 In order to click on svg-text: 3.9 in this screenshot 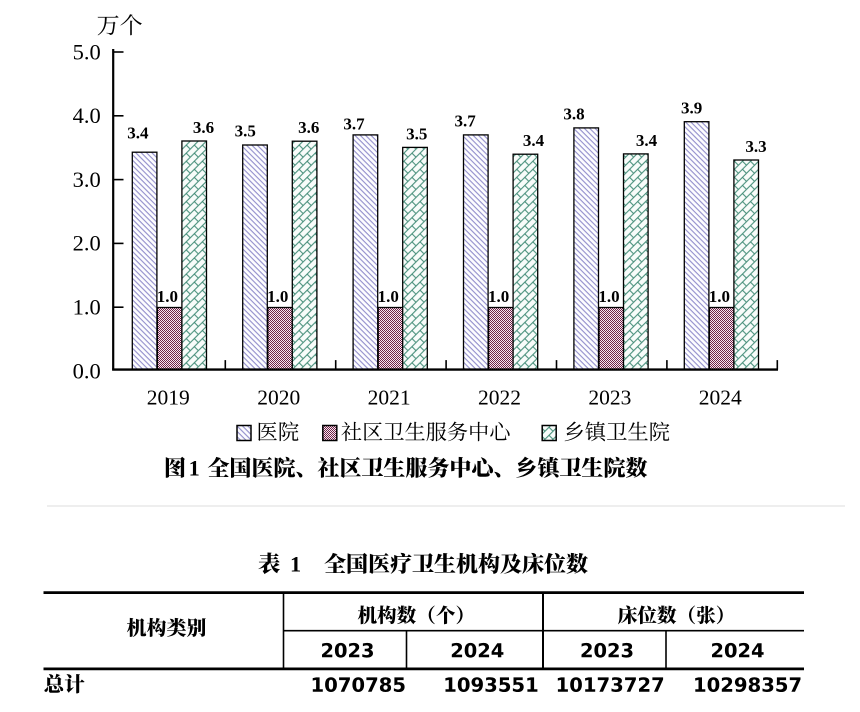, I will do `click(691, 108)`.